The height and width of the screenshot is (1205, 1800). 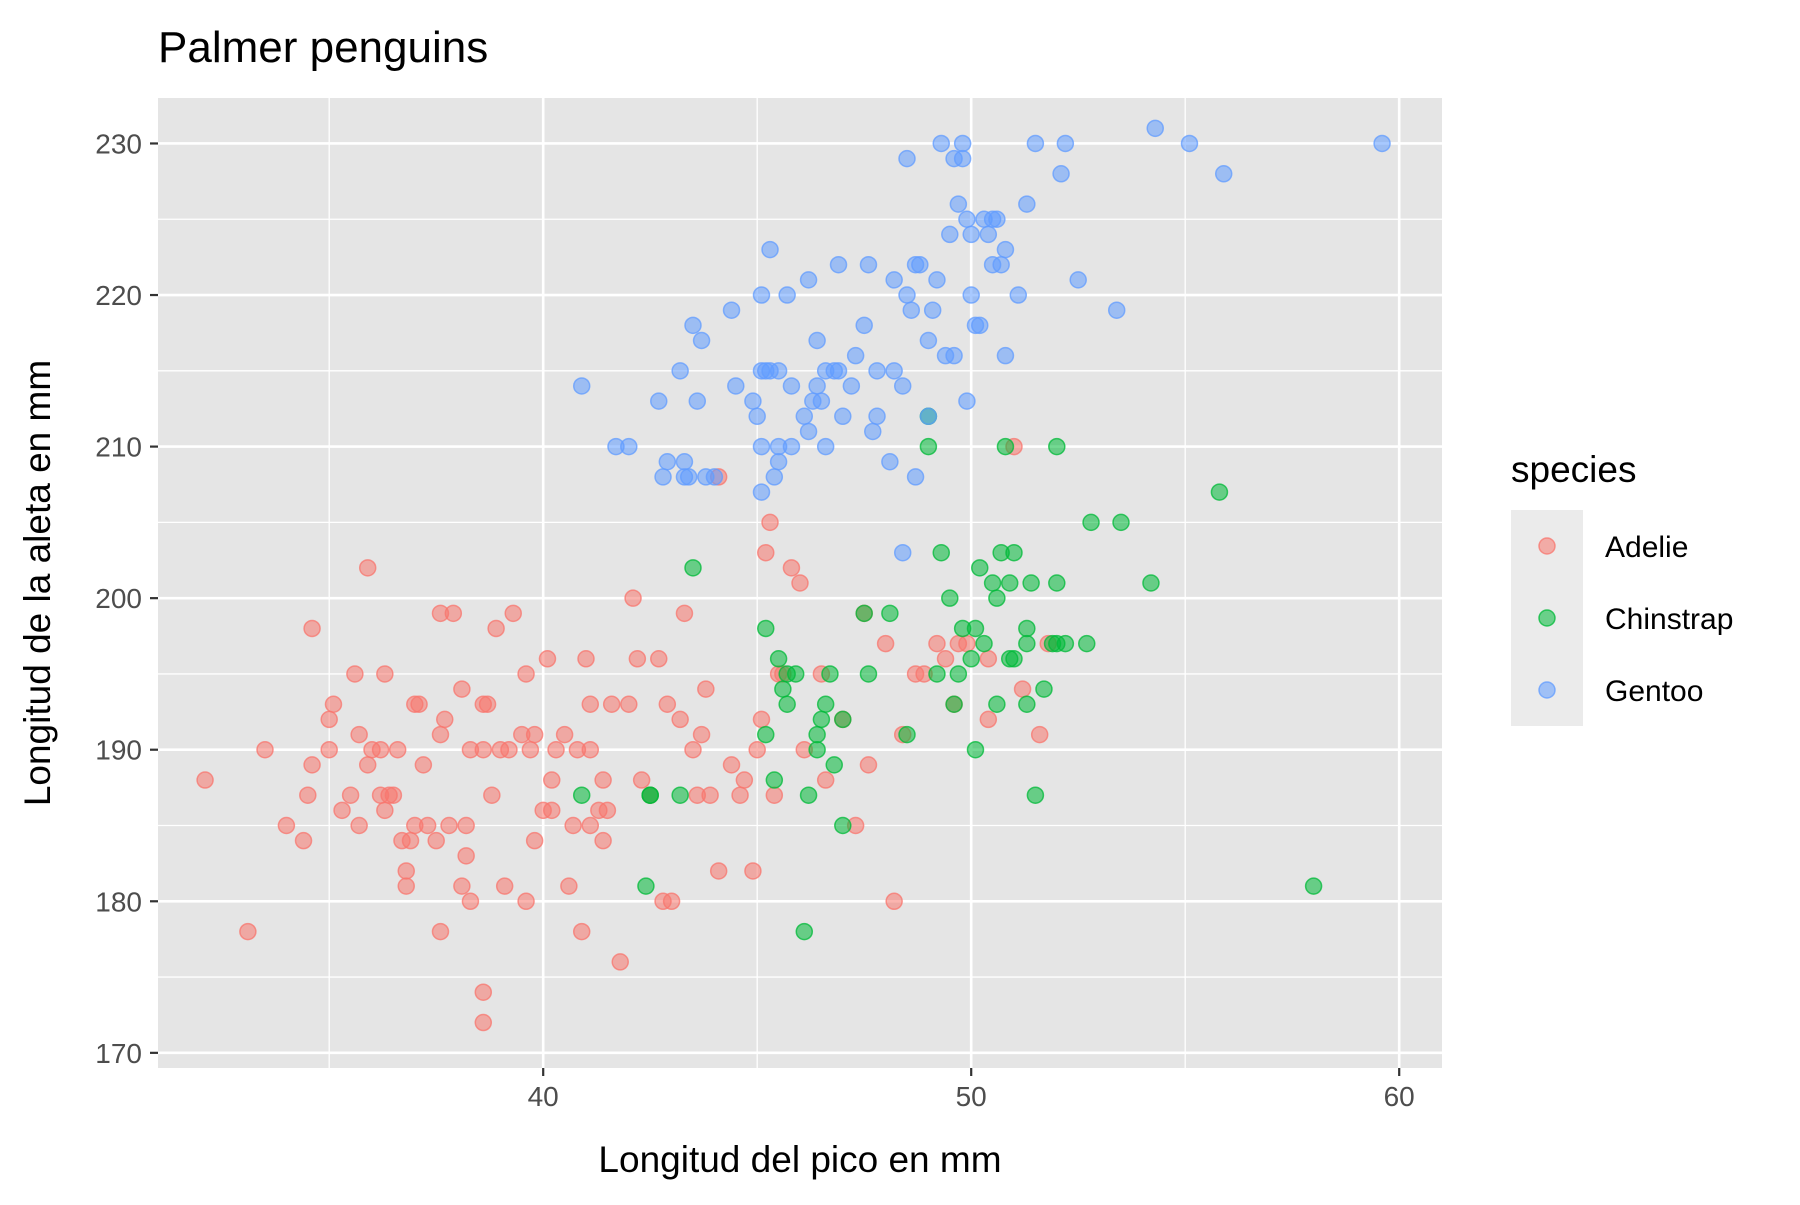 What do you see at coordinates (1622, 618) in the screenshot?
I see `legend: Adelie Chinstrap Gentoo` at bounding box center [1622, 618].